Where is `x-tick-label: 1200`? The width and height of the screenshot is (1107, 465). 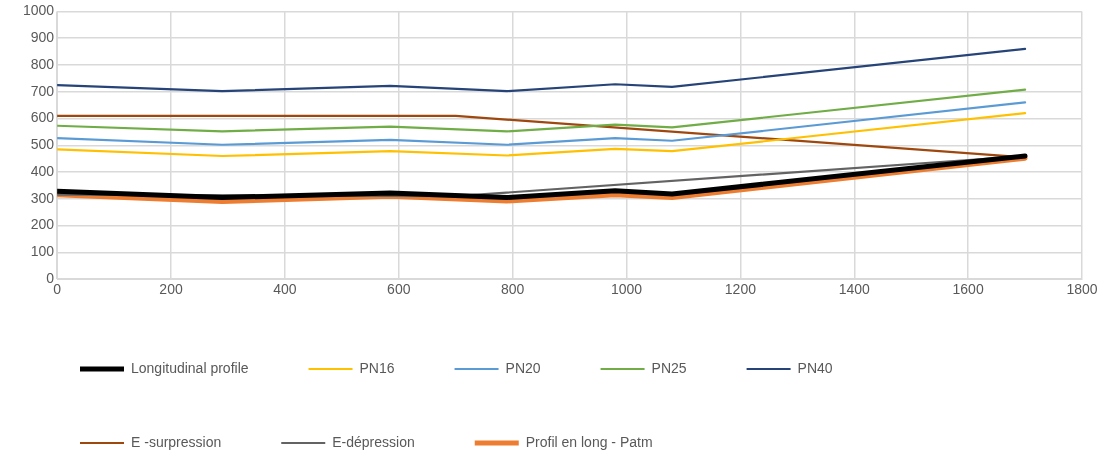
x-tick-label: 1200 is located at coordinates (740, 289).